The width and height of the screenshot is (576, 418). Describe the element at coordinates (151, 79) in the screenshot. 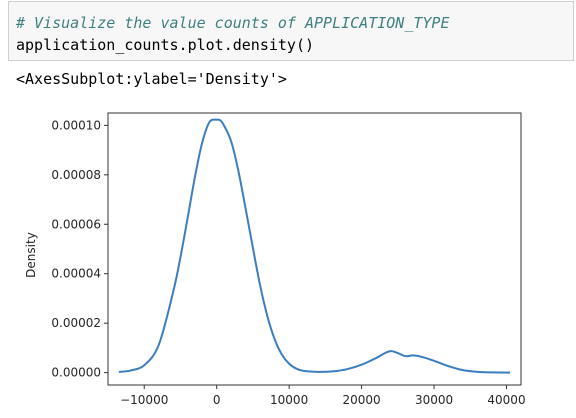

I see `output-repr: <AxesSubplot:ylabel='Density'>` at that location.